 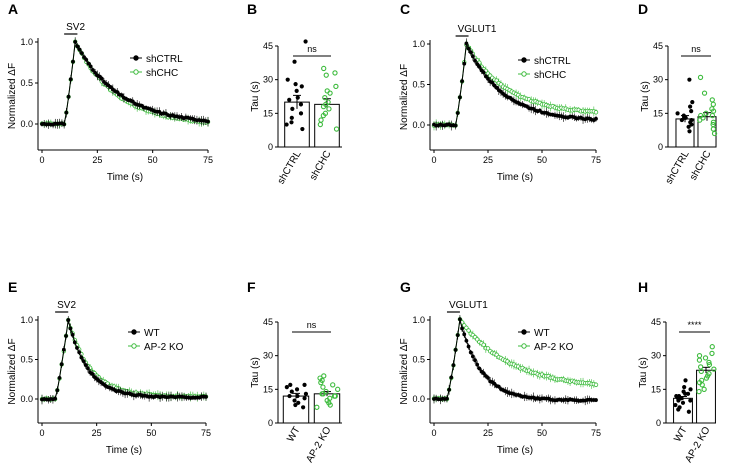 I want to click on panel-letter: D, so click(x=643, y=9).